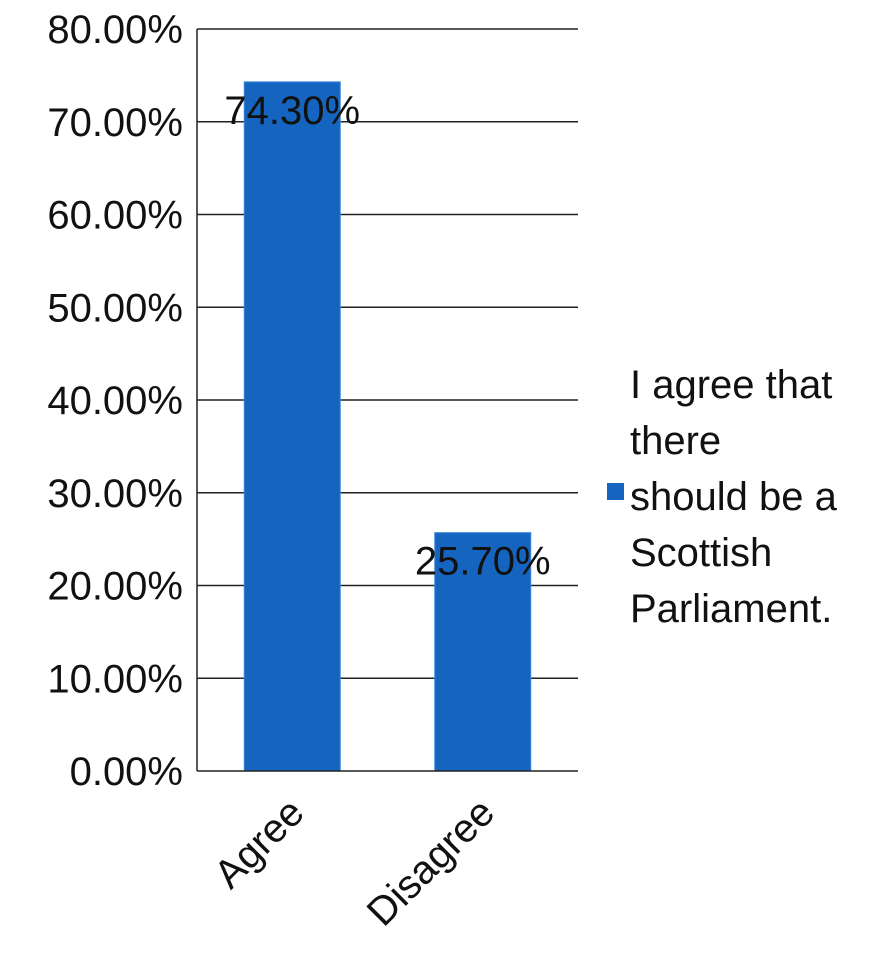 The height and width of the screenshot is (958, 895). I want to click on legend-swatch, so click(615, 491).